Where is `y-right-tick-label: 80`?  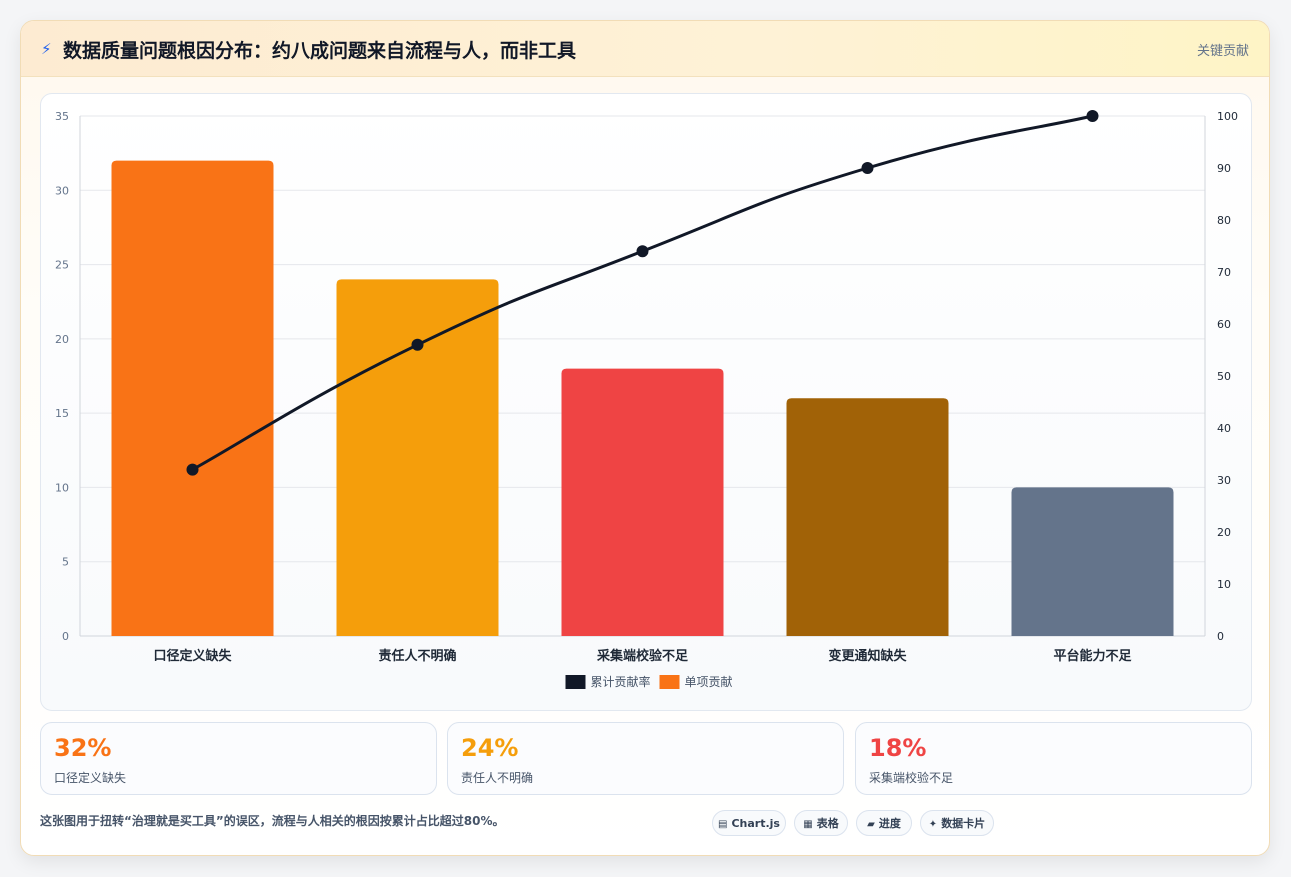 y-right-tick-label: 80 is located at coordinates (1224, 220).